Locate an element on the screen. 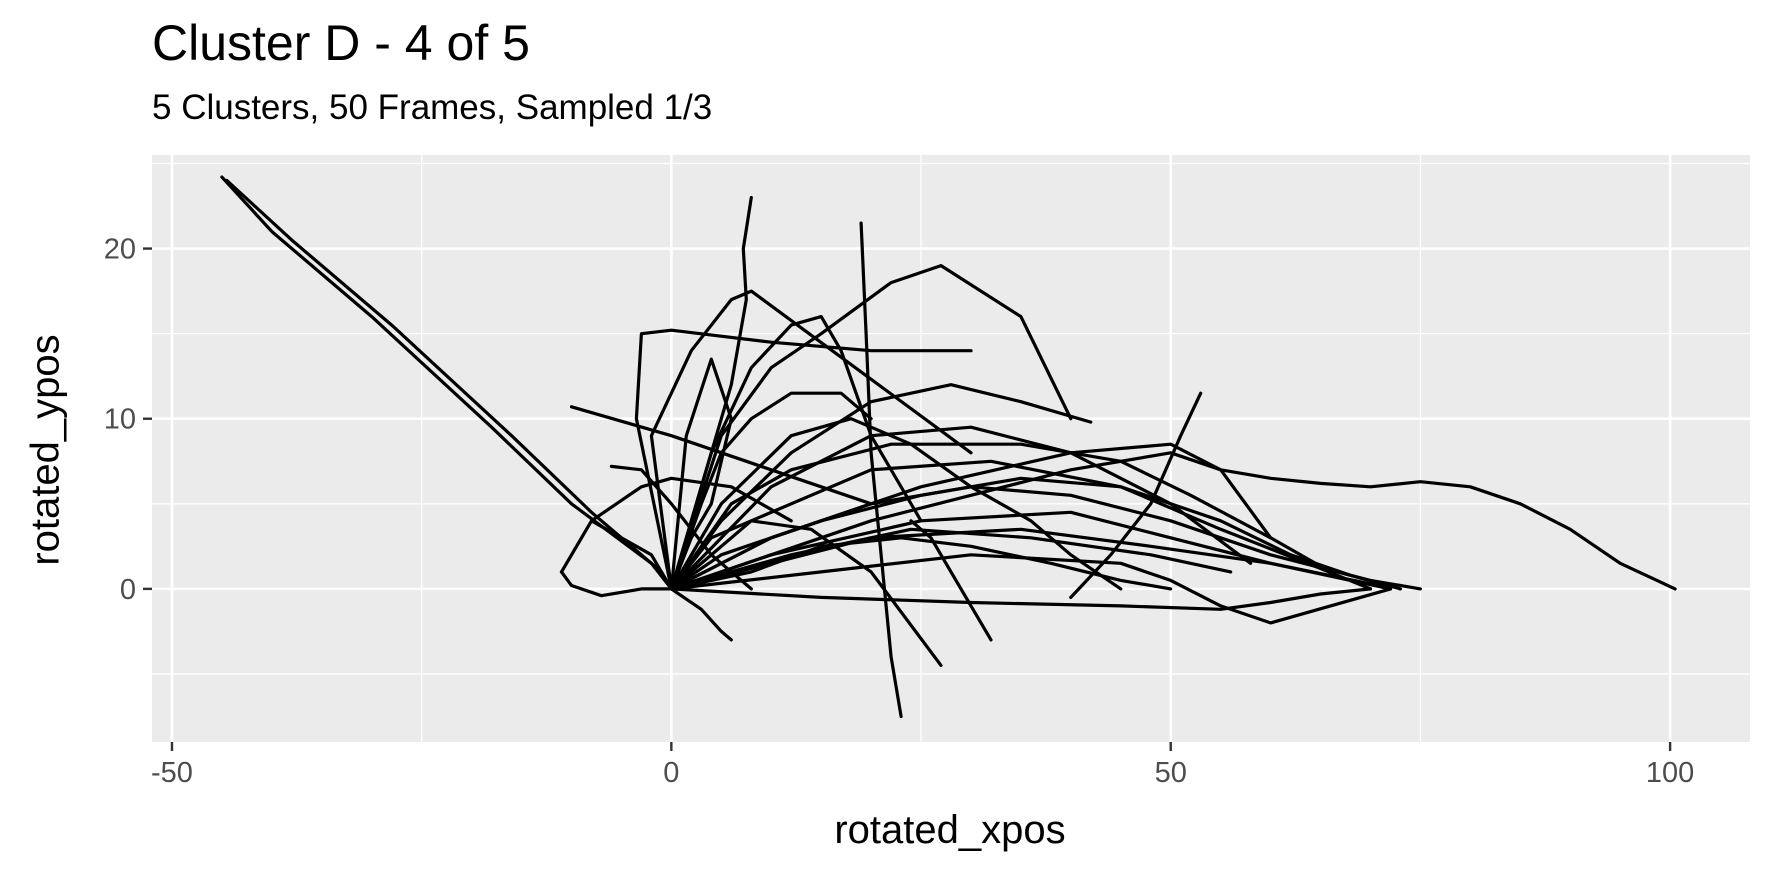 This screenshot has height=878, width=1765. x-tick-label: -50 is located at coordinates (172, 773).